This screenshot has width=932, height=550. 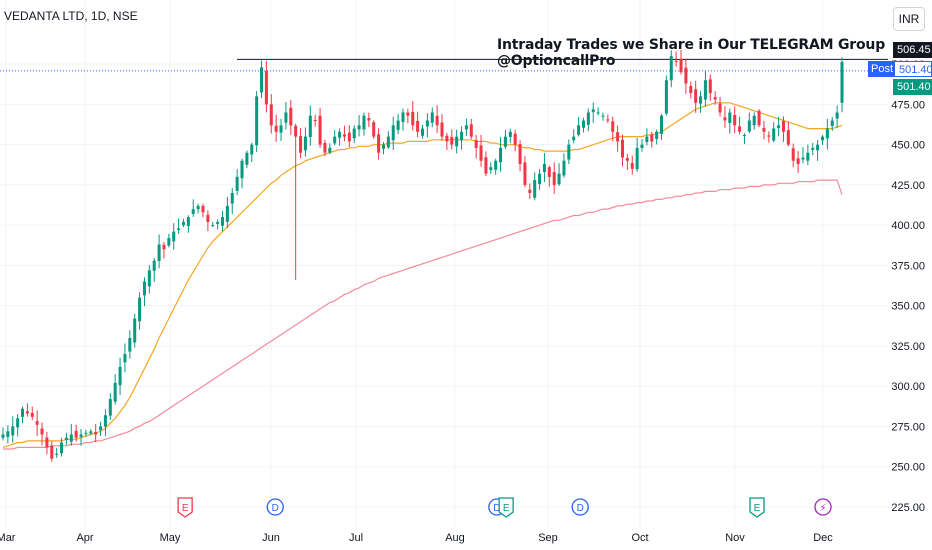 What do you see at coordinates (506, 507) in the screenshot?
I see `earnings-event-marker: E` at bounding box center [506, 507].